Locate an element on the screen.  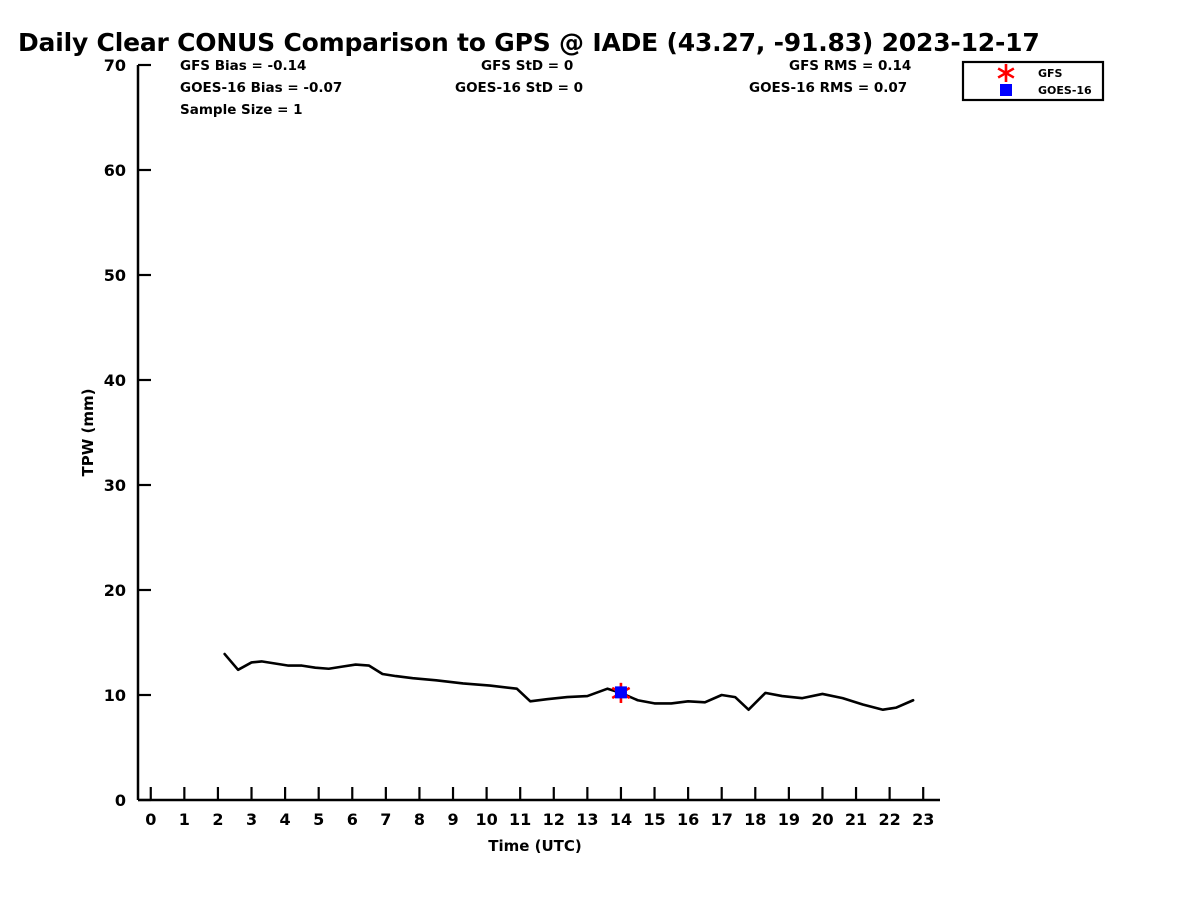
stat-goes-rms: GOES-16 RMS = 0.07 is located at coordinates (828, 88).